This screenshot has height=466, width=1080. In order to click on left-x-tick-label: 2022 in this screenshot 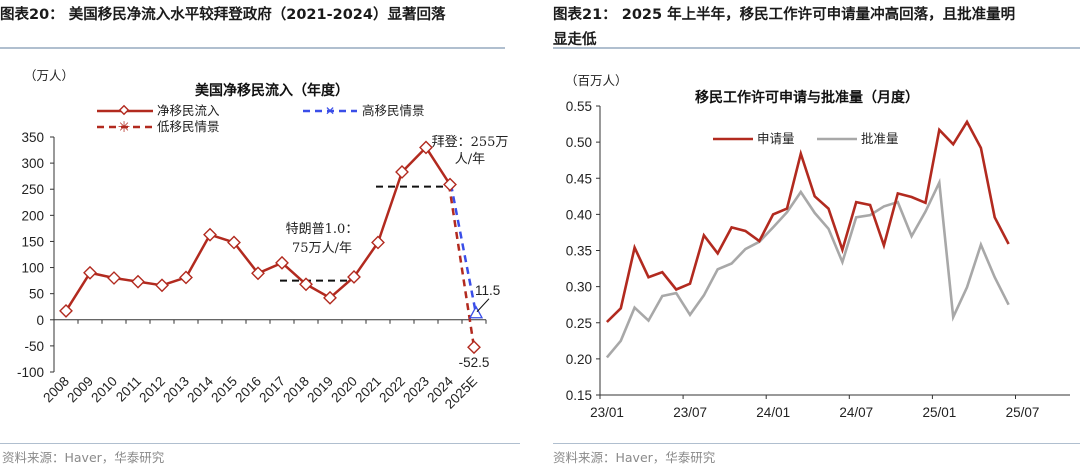, I will do `click(392, 390)`.